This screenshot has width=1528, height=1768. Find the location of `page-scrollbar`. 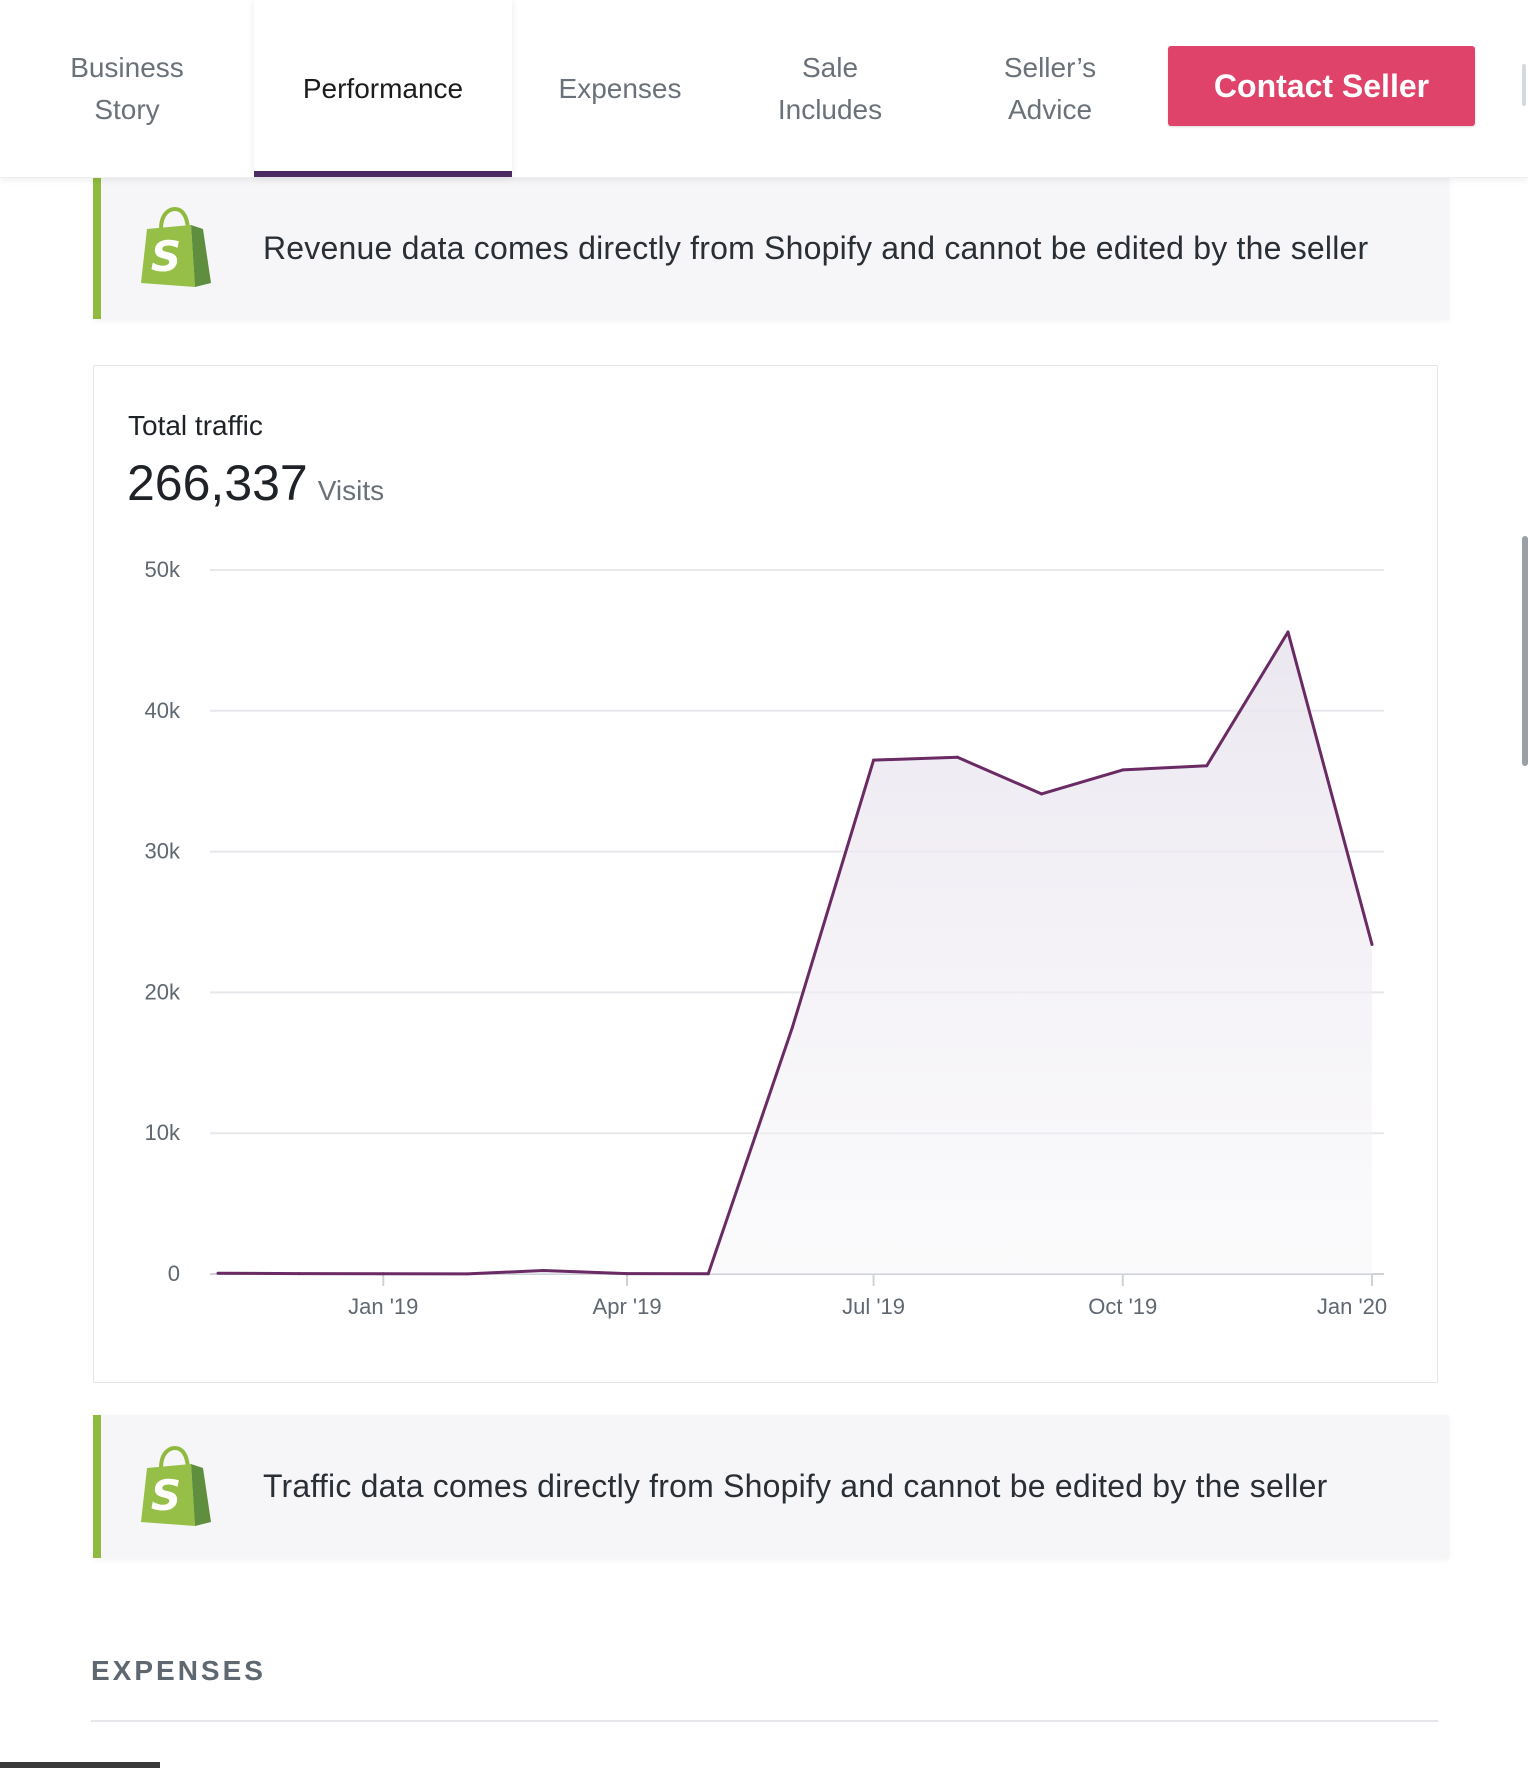

page-scrollbar is located at coordinates (1525, 651).